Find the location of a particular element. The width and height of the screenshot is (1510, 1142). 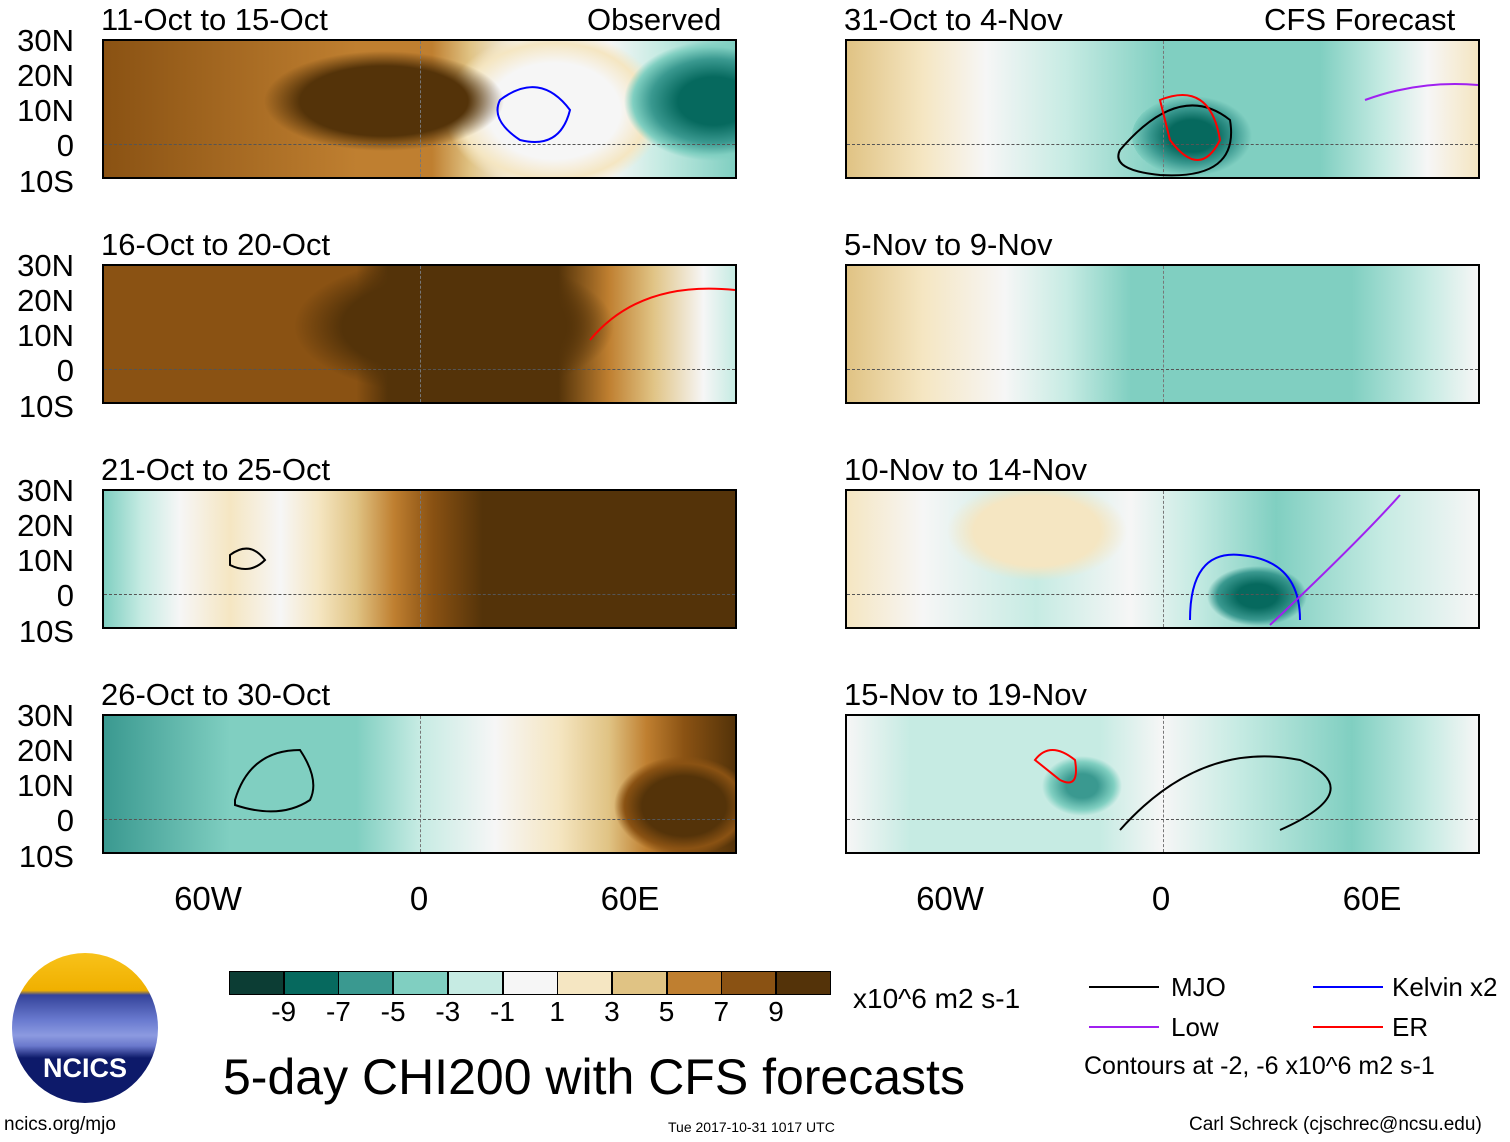

colorbar-label: -7 is located at coordinates (338, 1011).